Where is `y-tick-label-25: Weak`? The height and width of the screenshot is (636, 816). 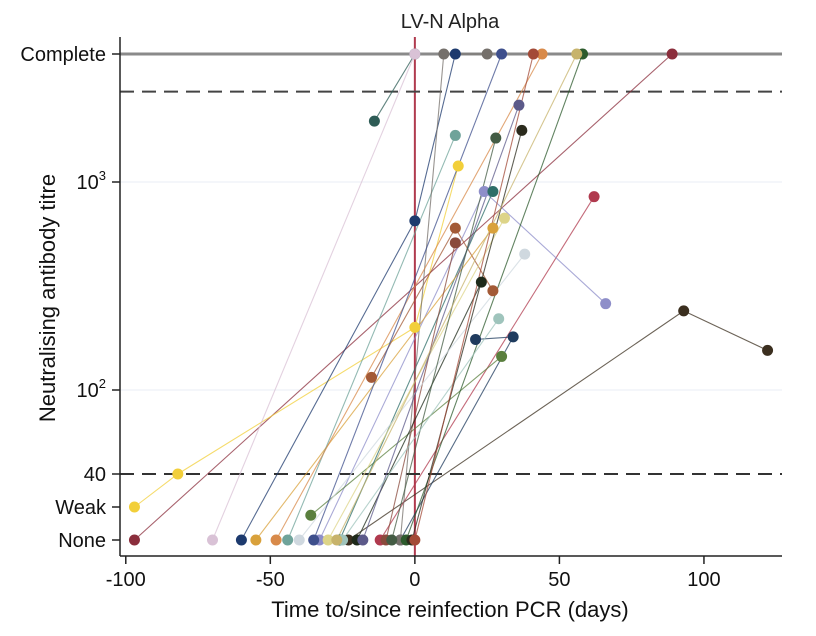 y-tick-label-25: Weak is located at coordinates (81, 508).